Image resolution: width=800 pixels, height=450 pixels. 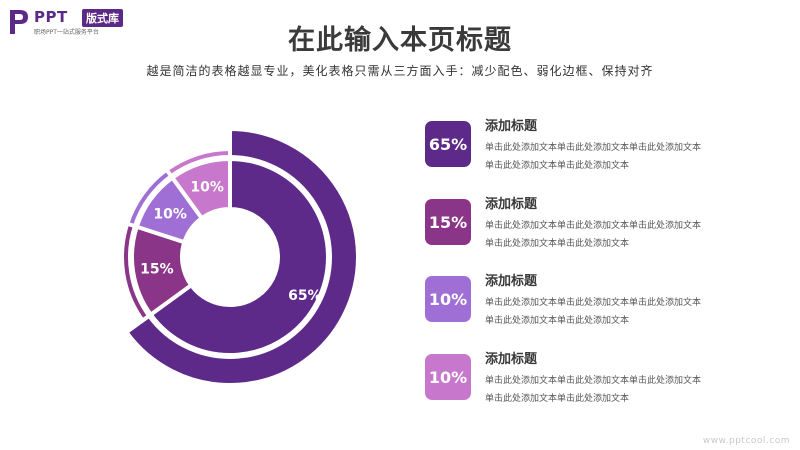 I want to click on logo-p-icon, so click(x=19, y=22).